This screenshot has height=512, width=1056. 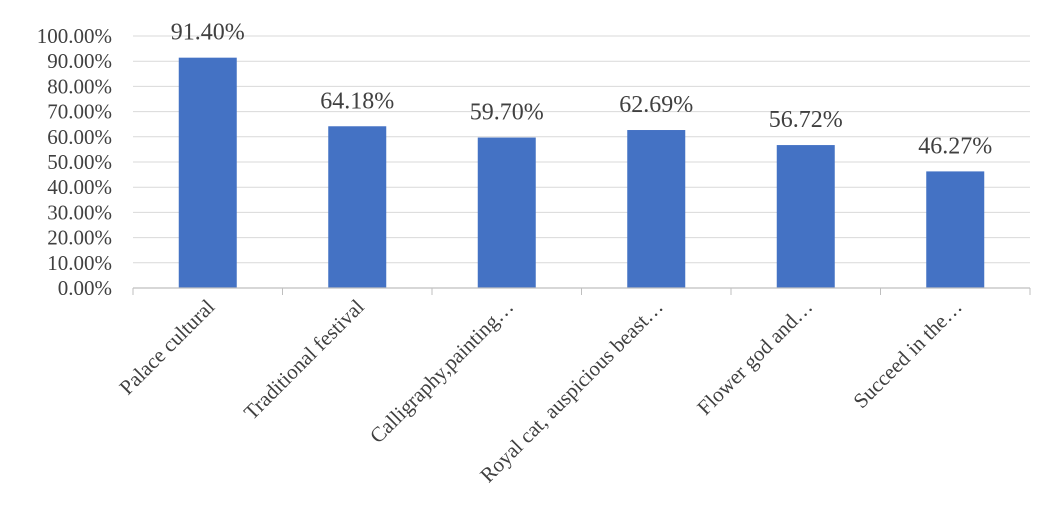 I want to click on data-label: 46.27%, so click(x=955, y=146).